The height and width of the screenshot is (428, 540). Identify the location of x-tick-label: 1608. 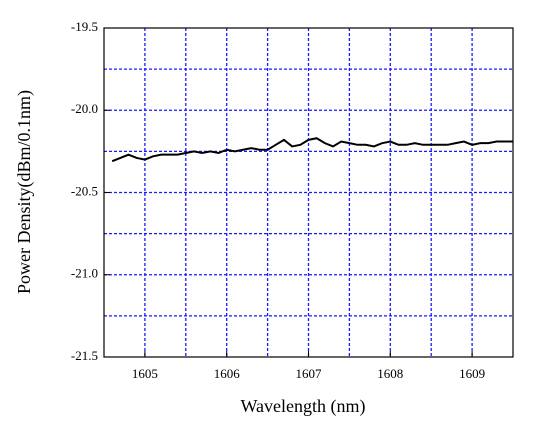
(390, 373).